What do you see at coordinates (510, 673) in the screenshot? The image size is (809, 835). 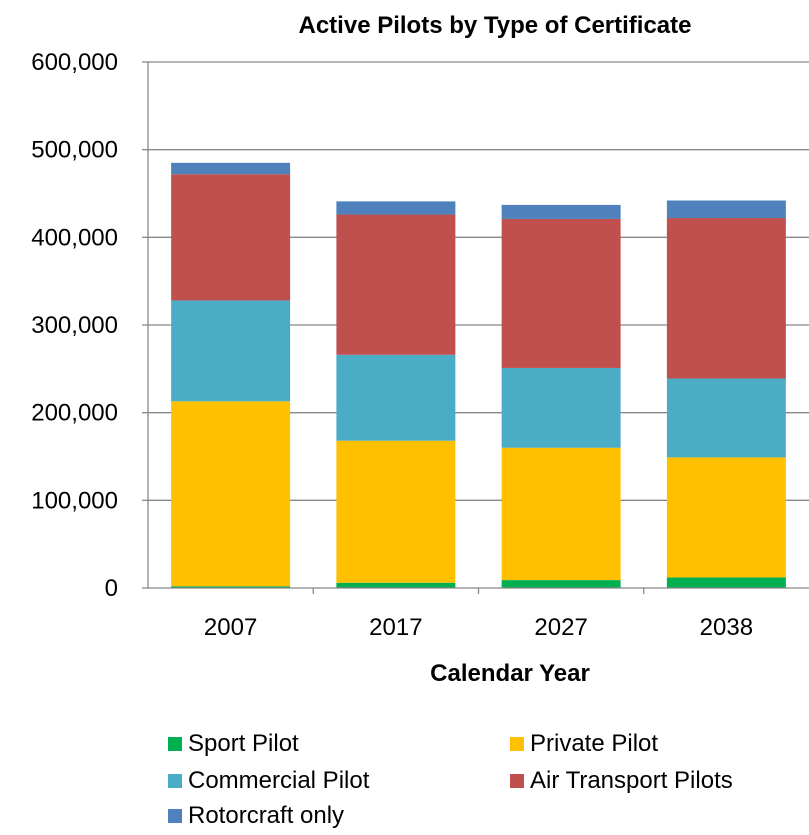 I see `x-axis-title: Calendar Year` at bounding box center [510, 673].